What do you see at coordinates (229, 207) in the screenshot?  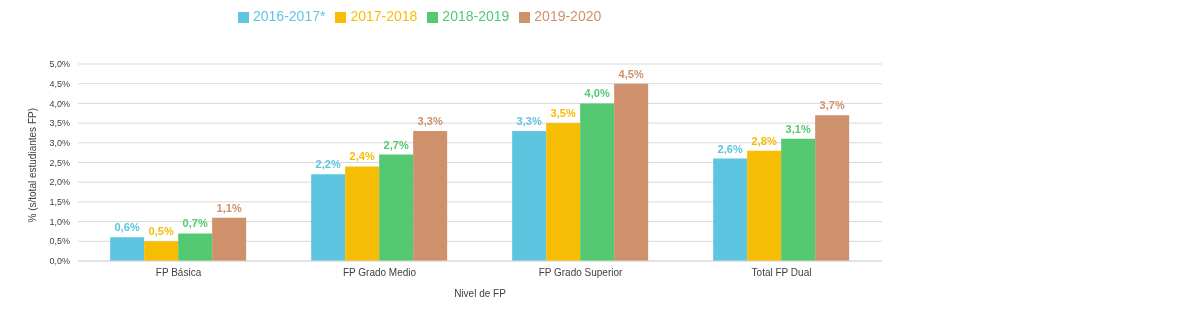 I see `data-label: 1,1%` at bounding box center [229, 207].